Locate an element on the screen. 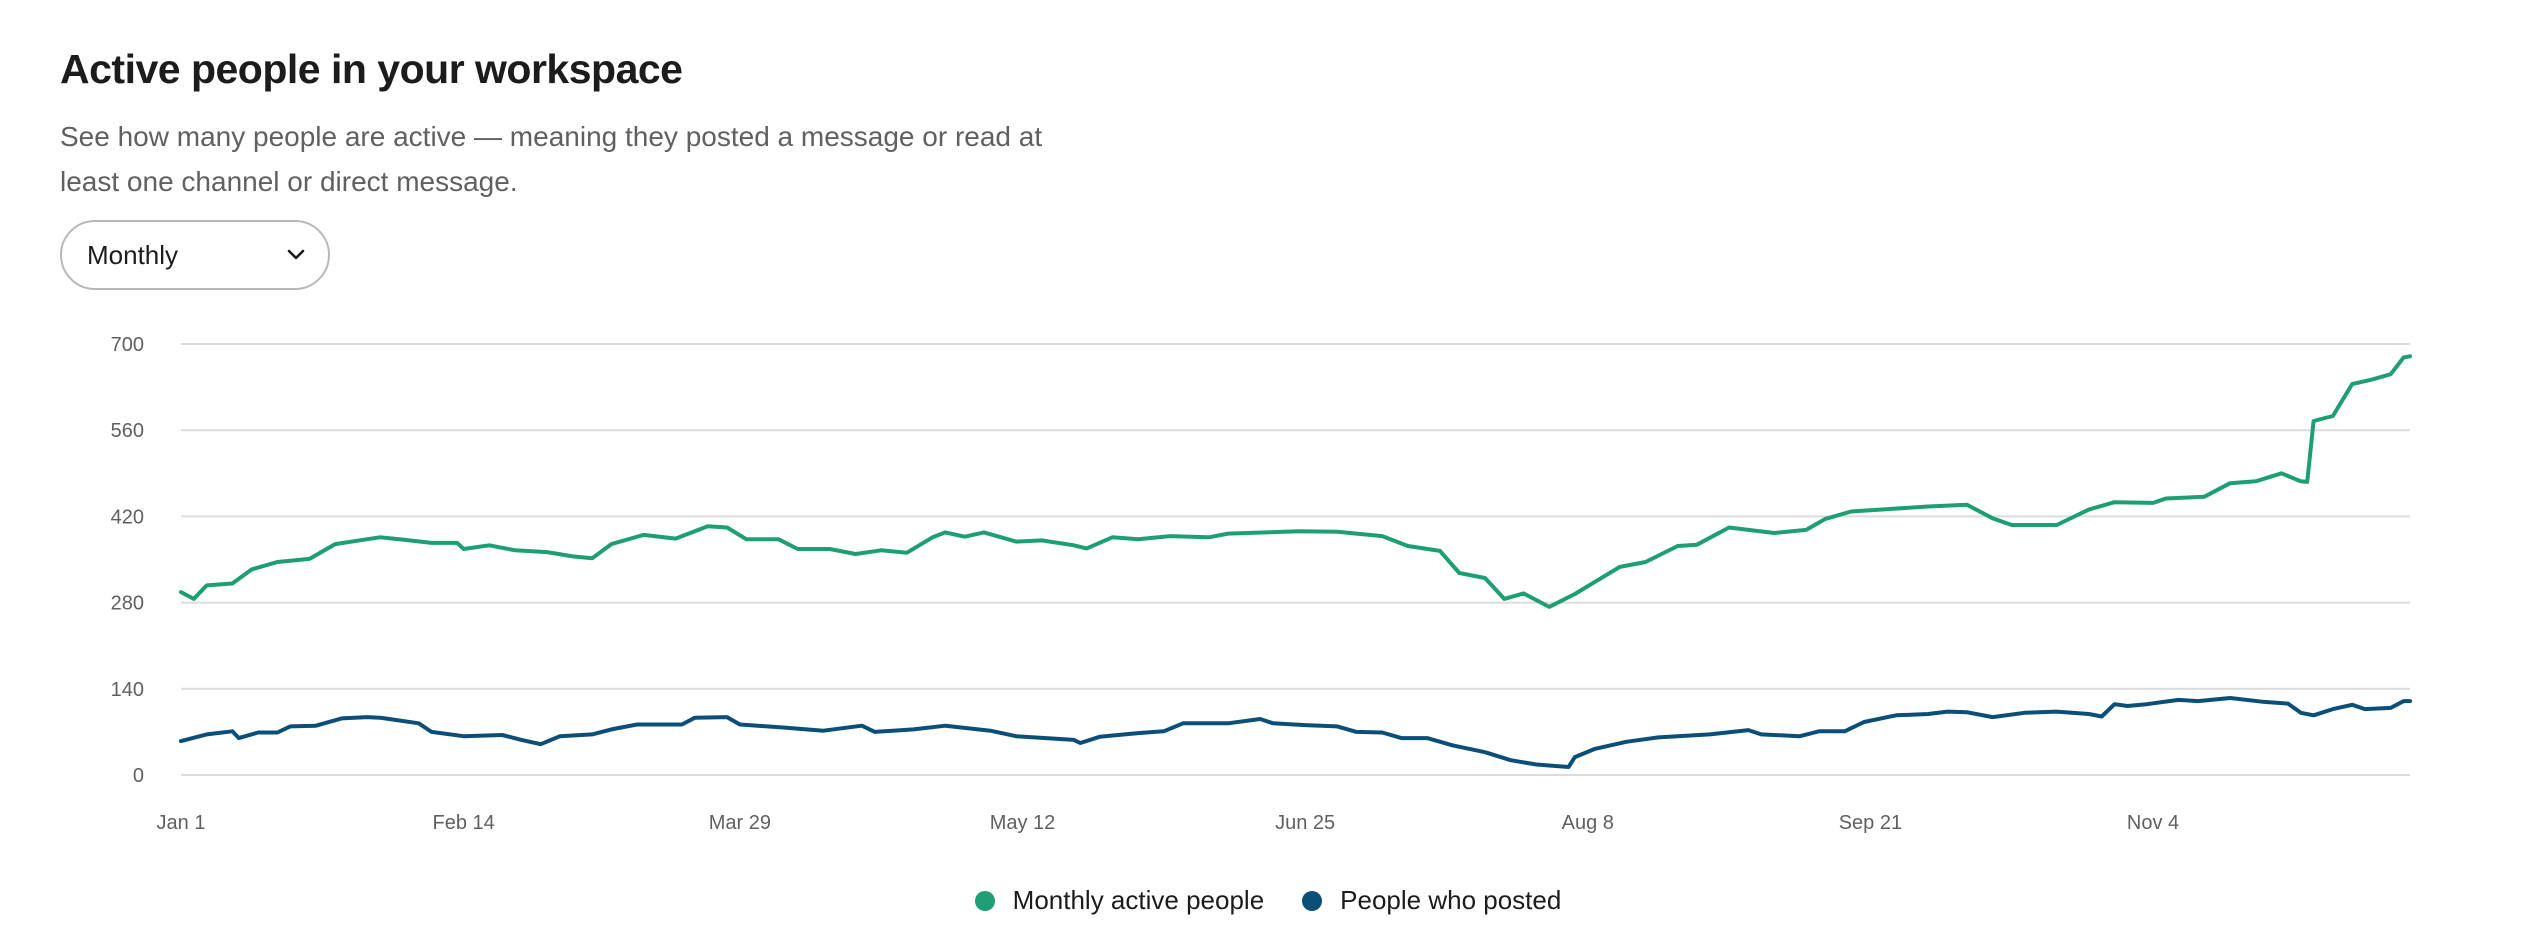 This screenshot has width=2536, height=950. period-select-value: Monthly is located at coordinates (133, 254).